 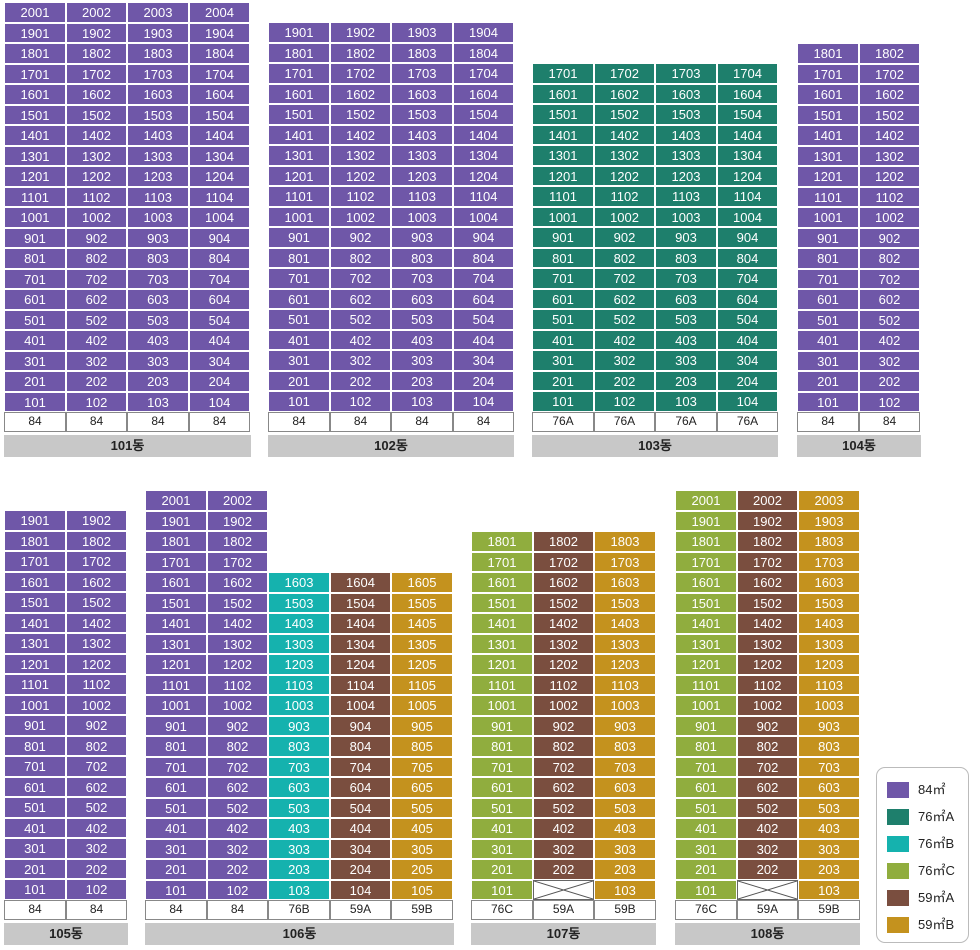 I want to click on unit-cell: 105, so click(x=422, y=889).